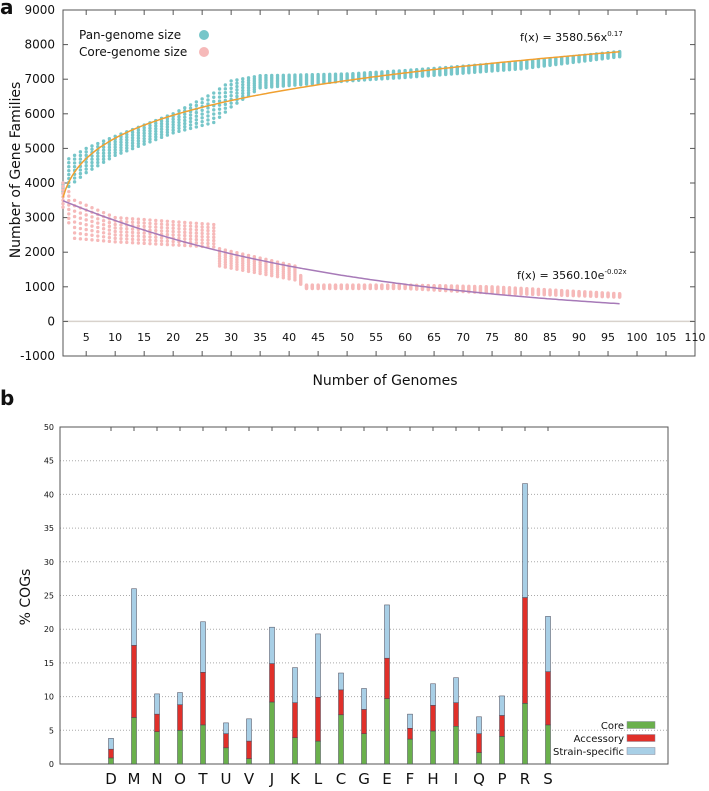 Image resolution: width=709 pixels, height=791 pixels. What do you see at coordinates (525, 650) in the screenshot?
I see `bar-accessory-R` at bounding box center [525, 650].